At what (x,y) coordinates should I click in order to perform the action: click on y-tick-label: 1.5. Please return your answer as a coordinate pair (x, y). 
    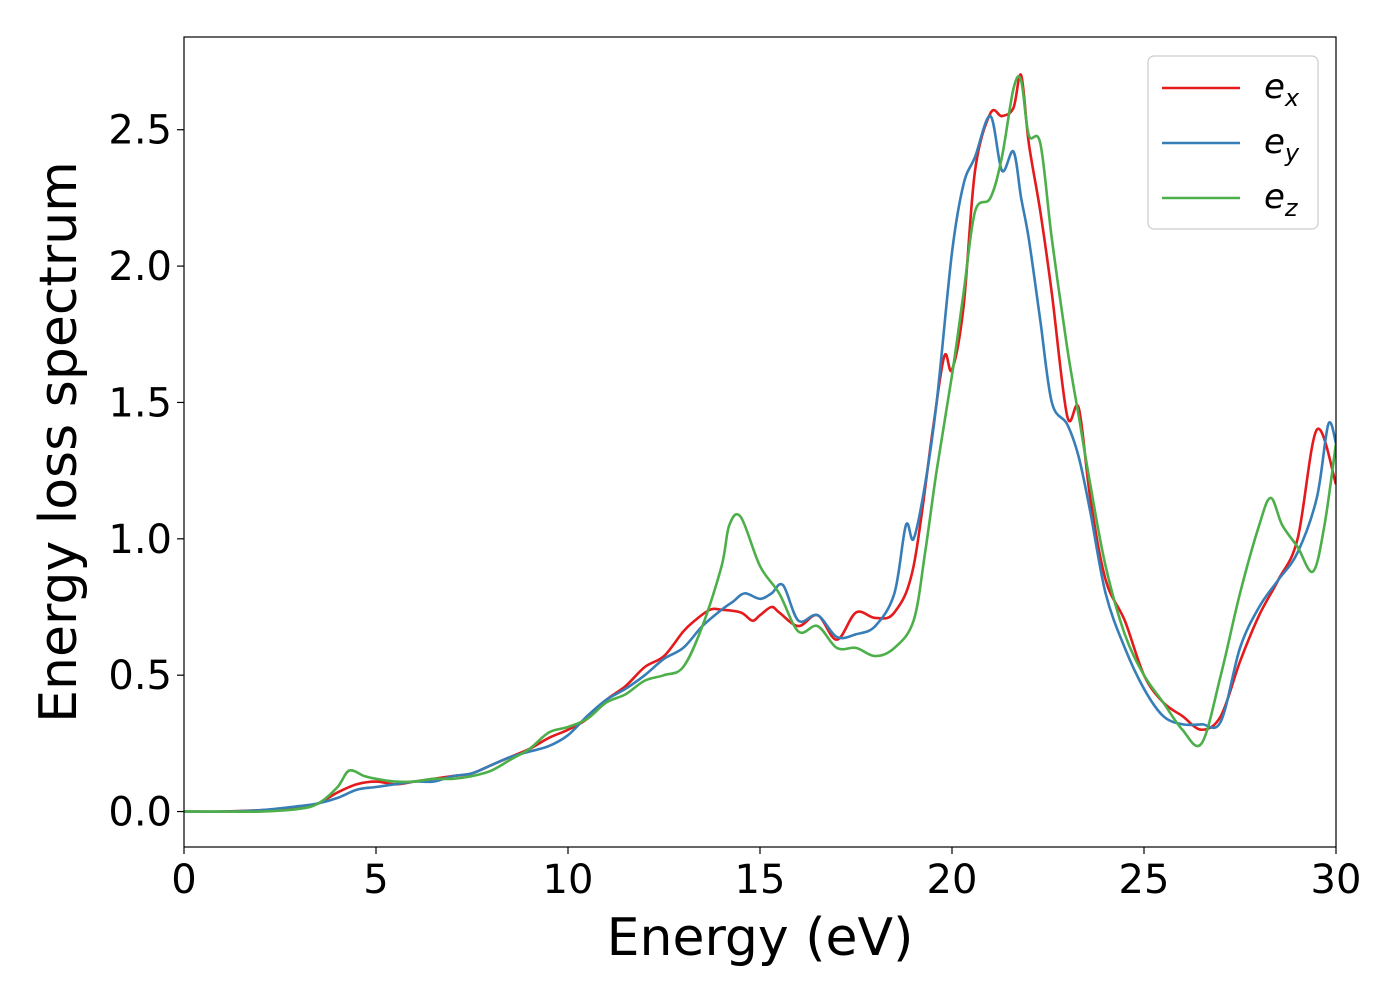
    Looking at the image, I should click on (140, 403).